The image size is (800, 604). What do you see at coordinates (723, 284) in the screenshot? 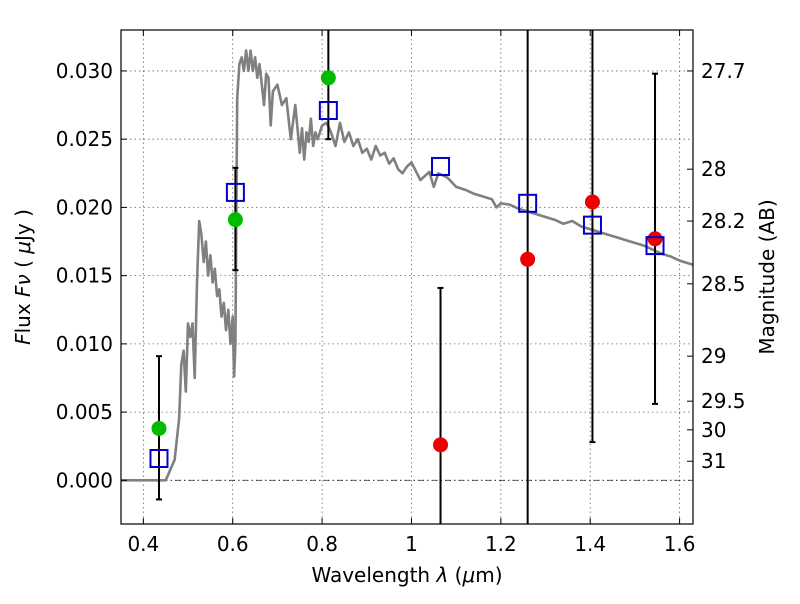
I see `right-tick-label: 28.5` at bounding box center [723, 284].